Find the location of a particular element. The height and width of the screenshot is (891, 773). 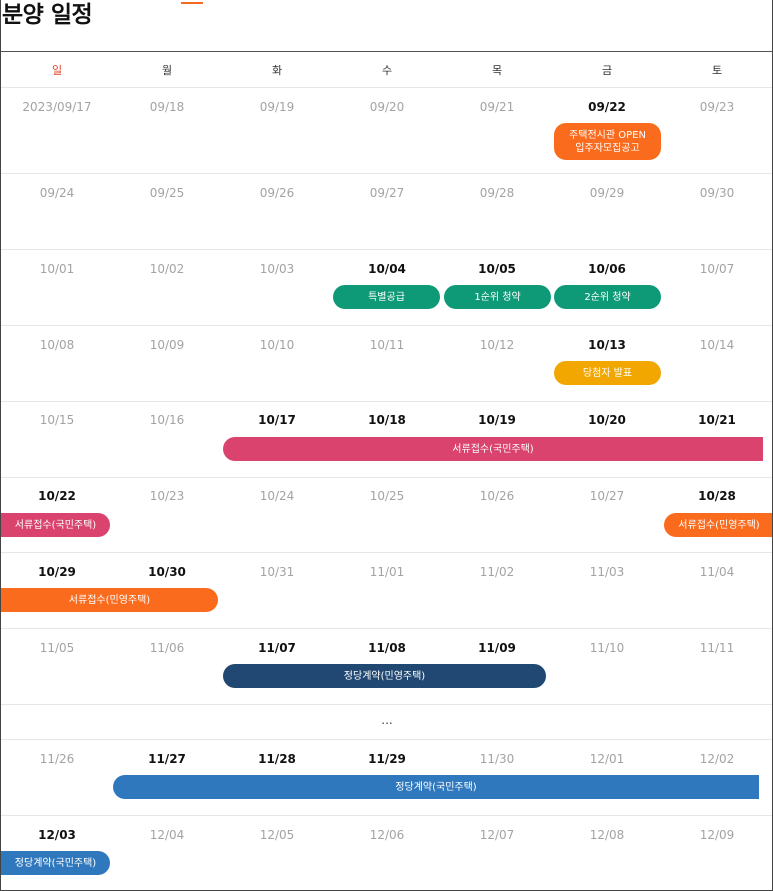

date-cell: 11/26 is located at coordinates (57, 759).